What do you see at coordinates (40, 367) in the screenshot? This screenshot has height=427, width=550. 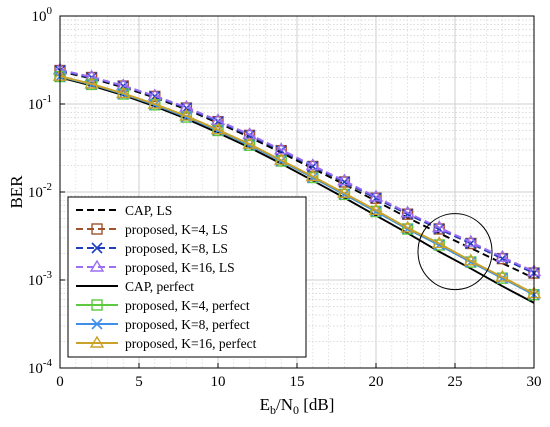 I see `y-tick-label: 10⁻⁴` at bounding box center [40, 367].